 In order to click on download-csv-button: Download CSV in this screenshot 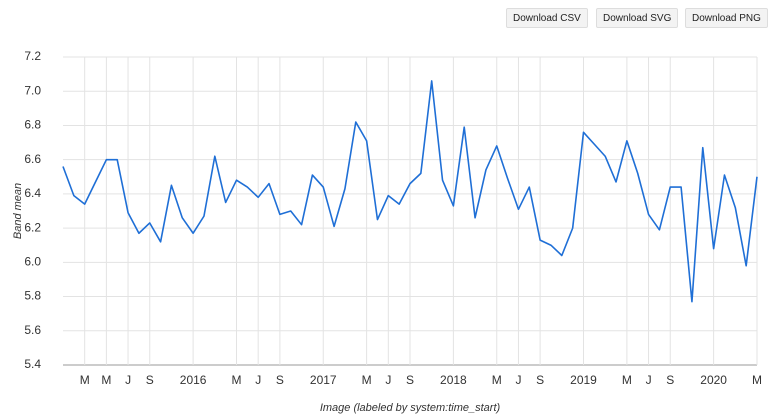, I will do `click(547, 18)`.